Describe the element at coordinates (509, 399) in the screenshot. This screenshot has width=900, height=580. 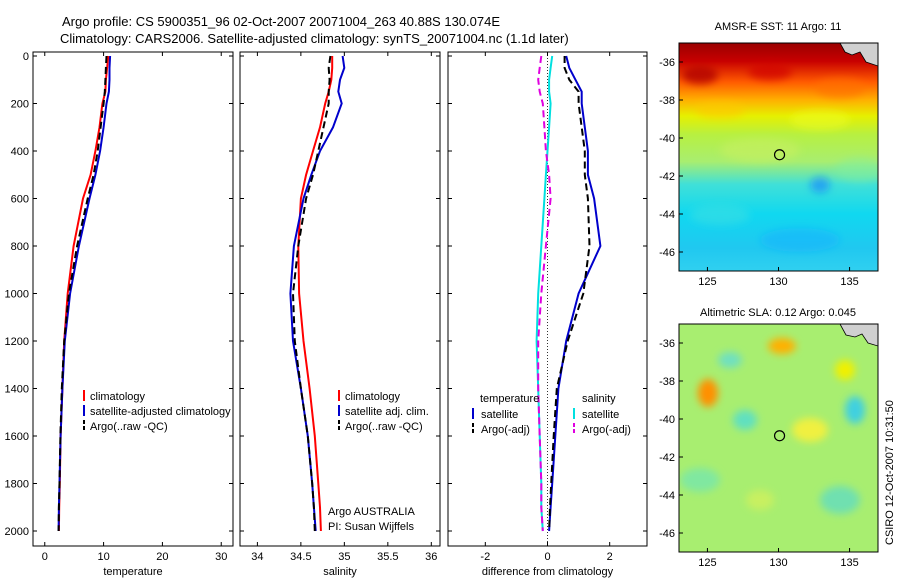
I see `diff-legend-title-temperature: temperature` at that location.